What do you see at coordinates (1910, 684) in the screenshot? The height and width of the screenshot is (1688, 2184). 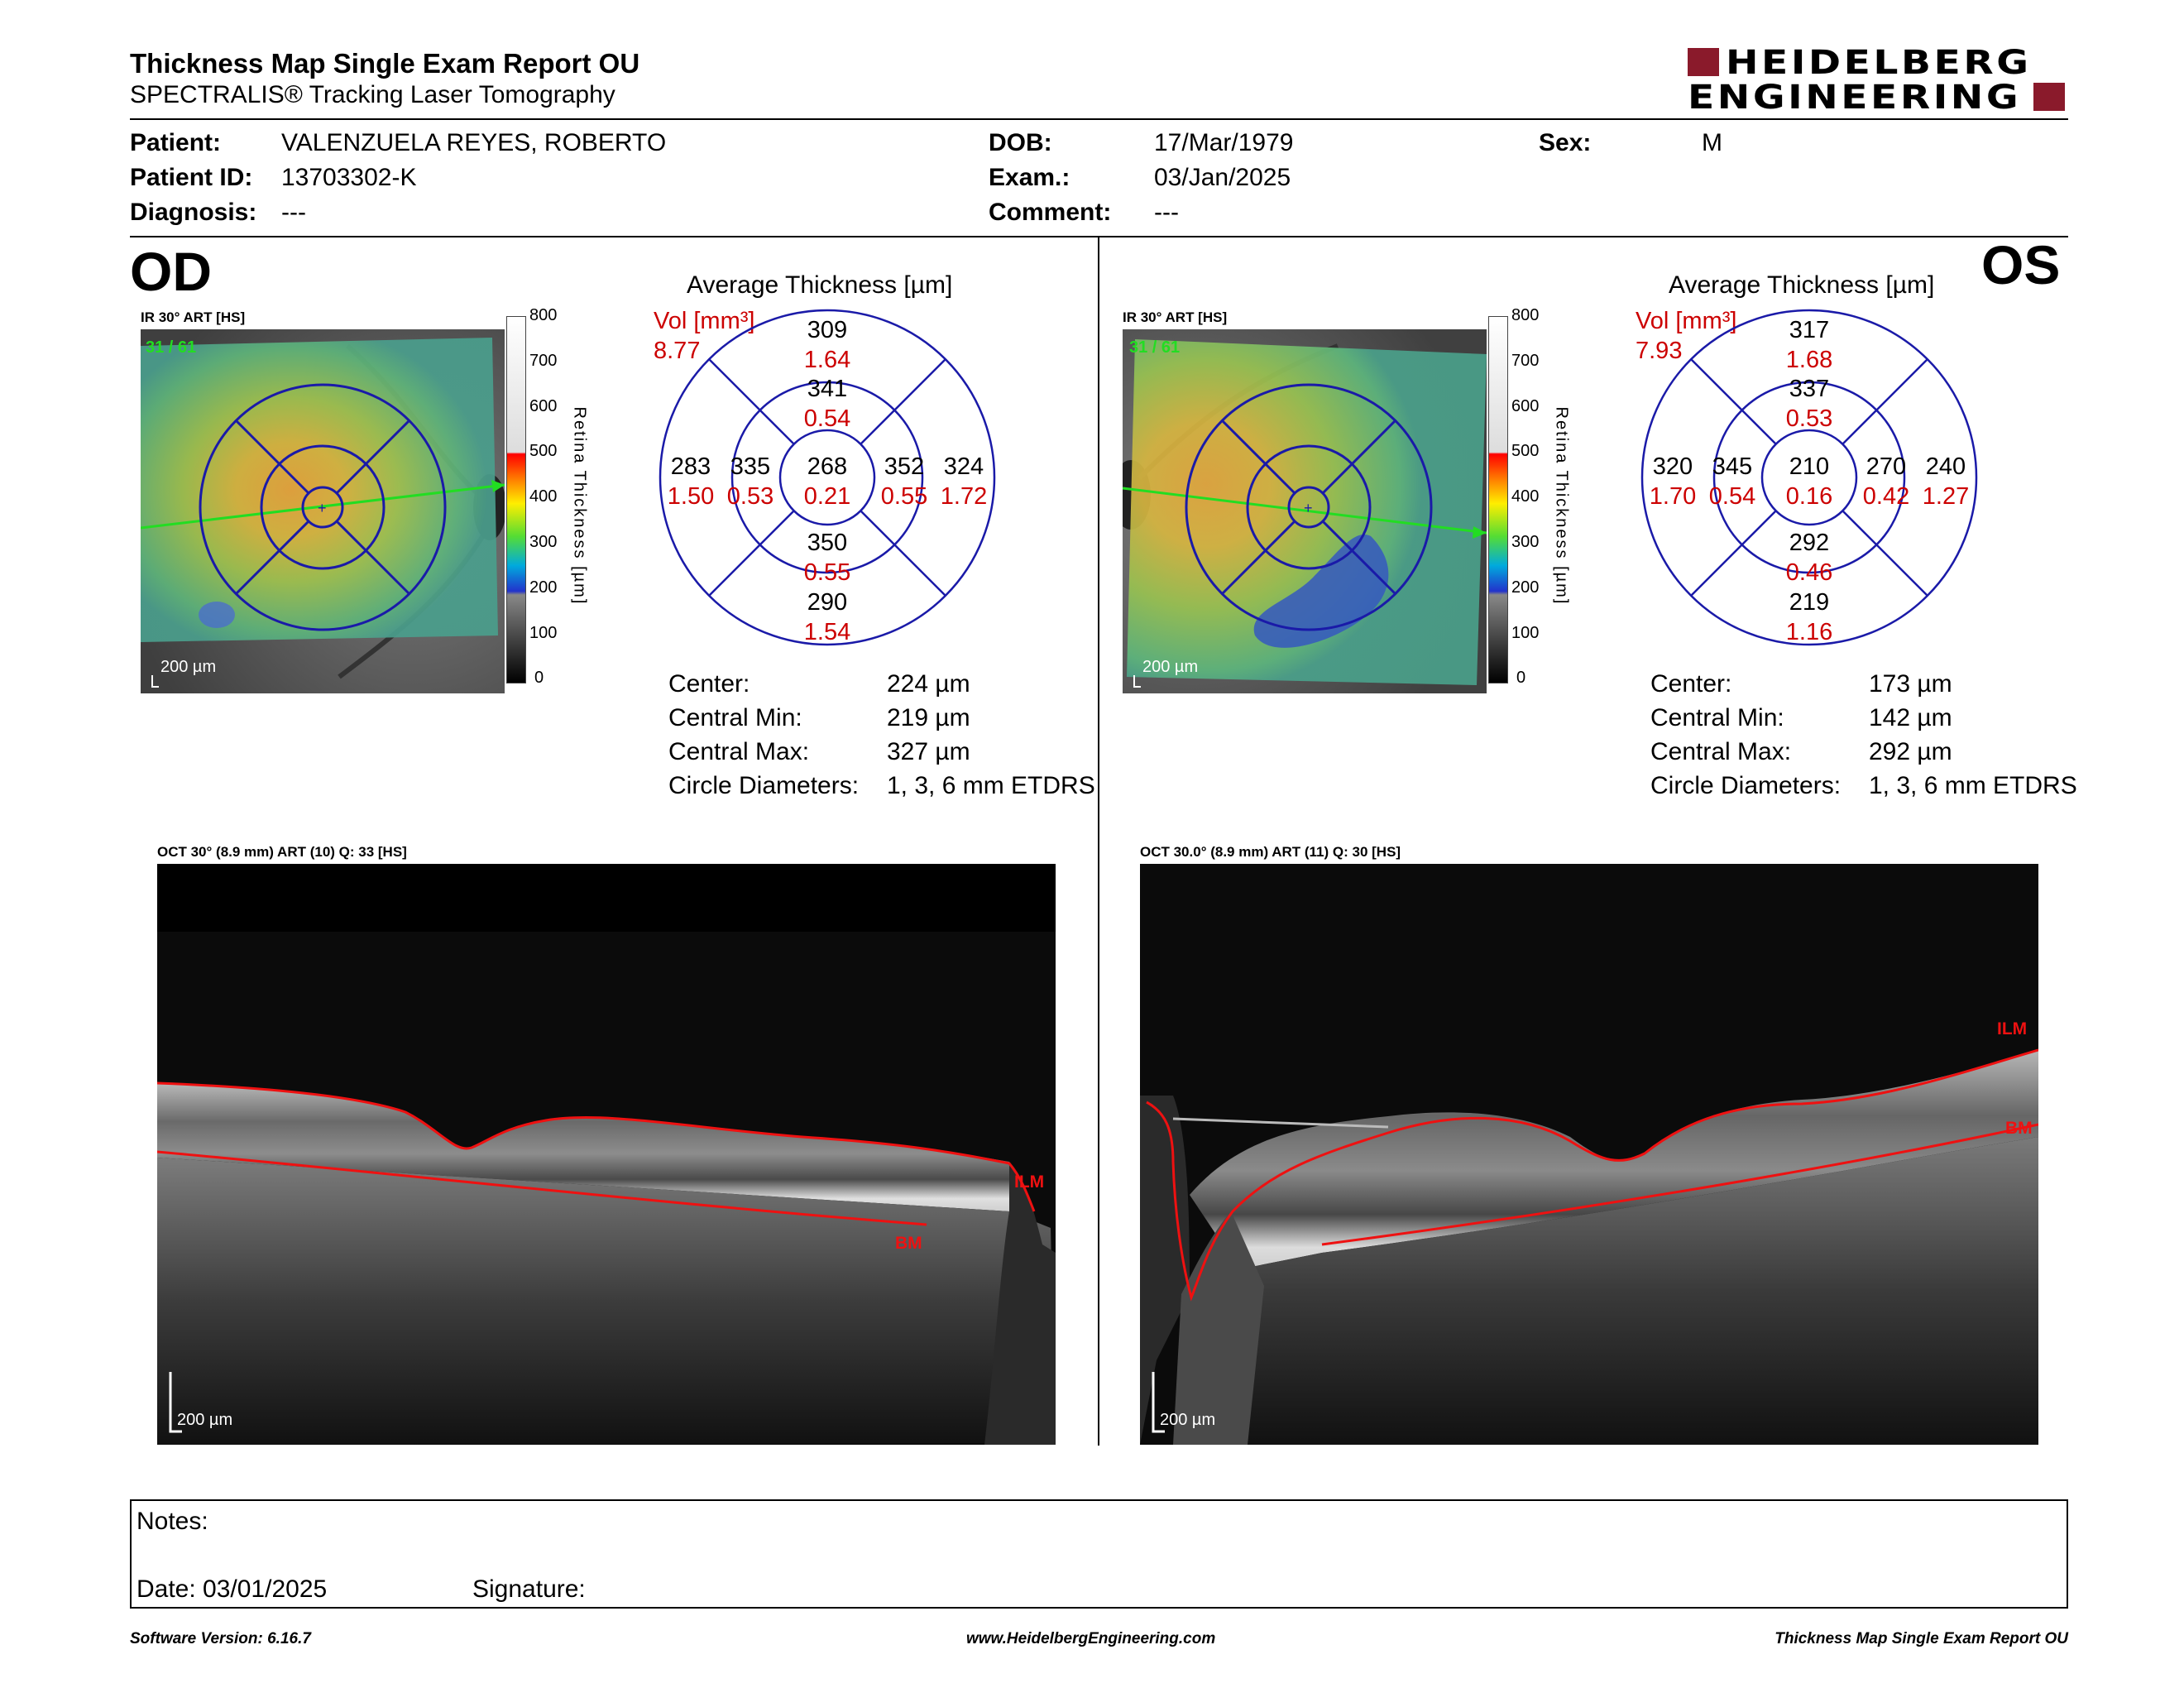 I see `os-center-value: 173 µm` at bounding box center [1910, 684].